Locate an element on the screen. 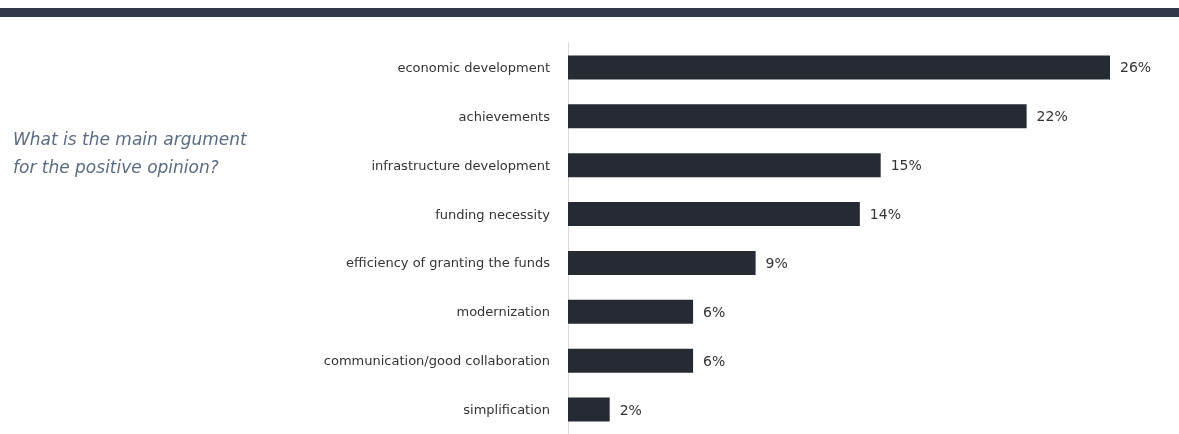 The height and width of the screenshot is (434, 1179). data-label: 2% is located at coordinates (630, 409).